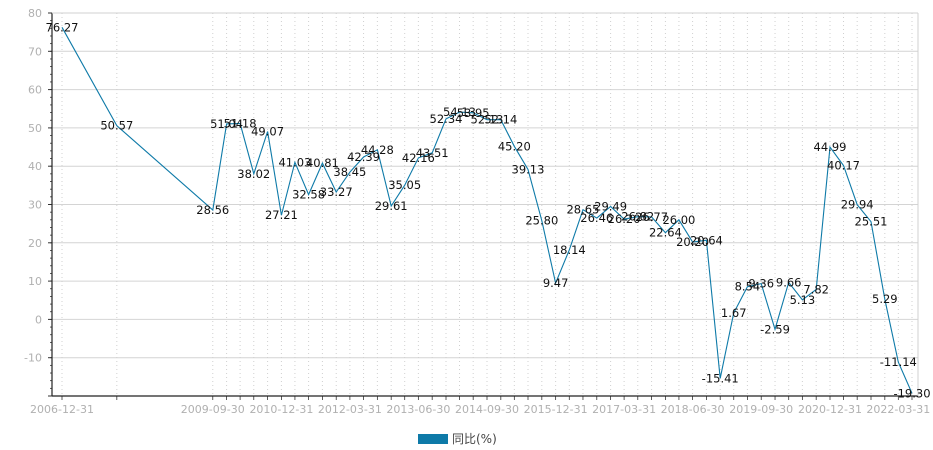 The width and height of the screenshot is (933, 450). What do you see at coordinates (871, 222) in the screenshot?
I see `data-label: 25.51` at bounding box center [871, 222].